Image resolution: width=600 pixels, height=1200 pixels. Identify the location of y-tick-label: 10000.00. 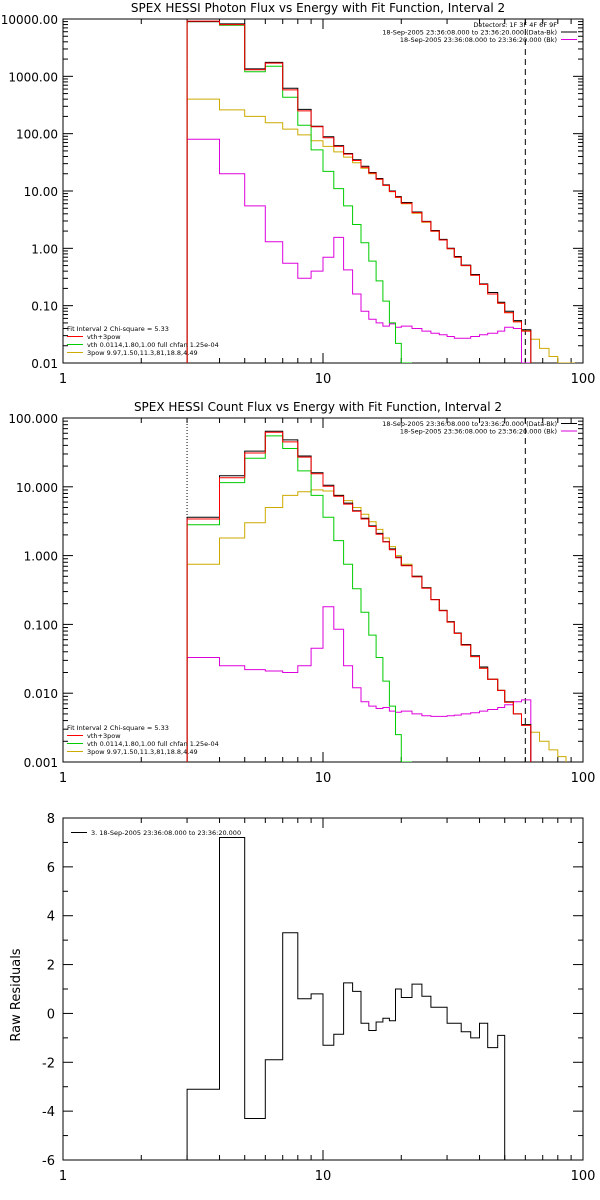
(29, 20).